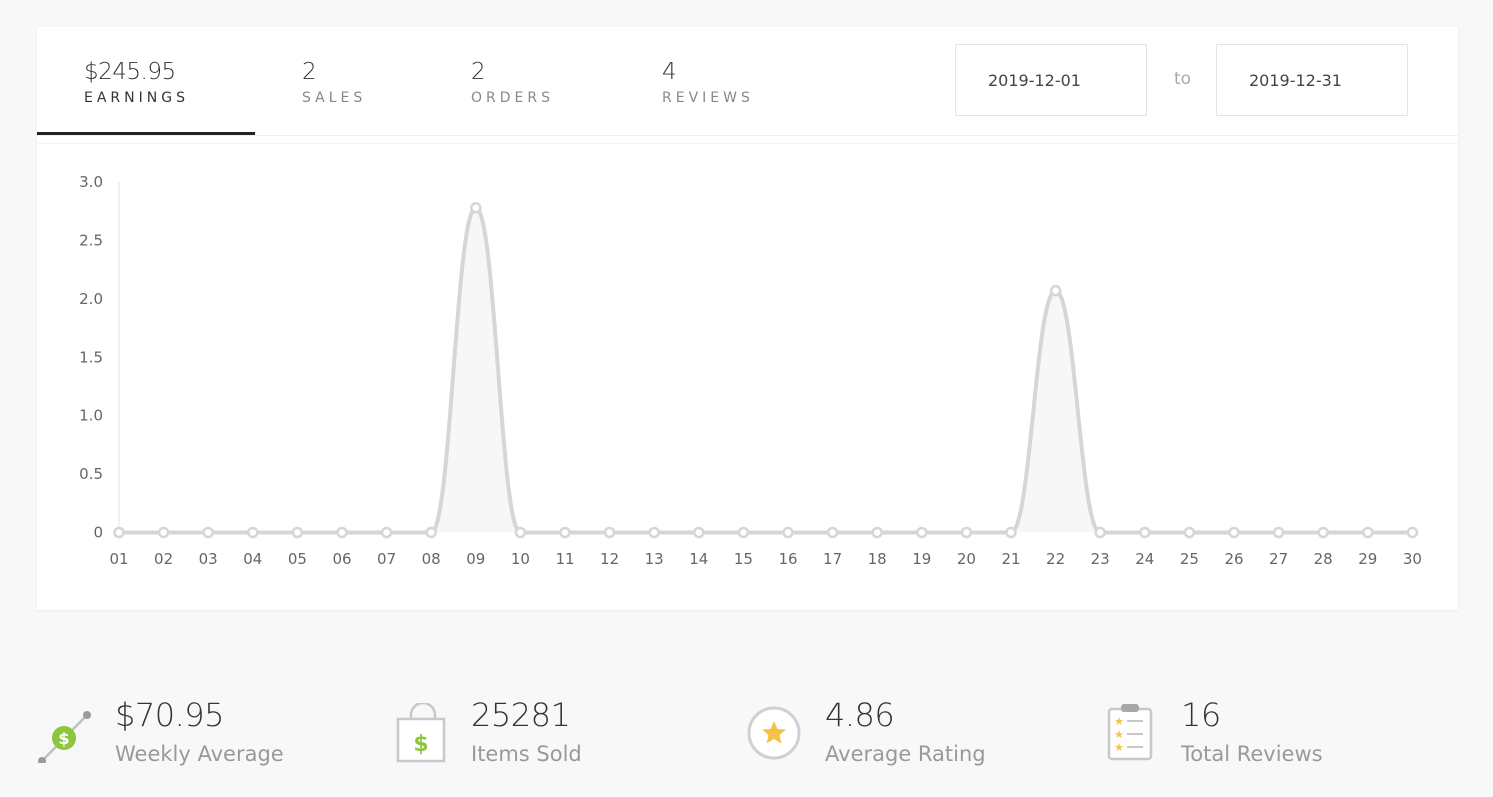  Describe the element at coordinates (520, 559) in the screenshot. I see `x-tick-label: 10` at that location.